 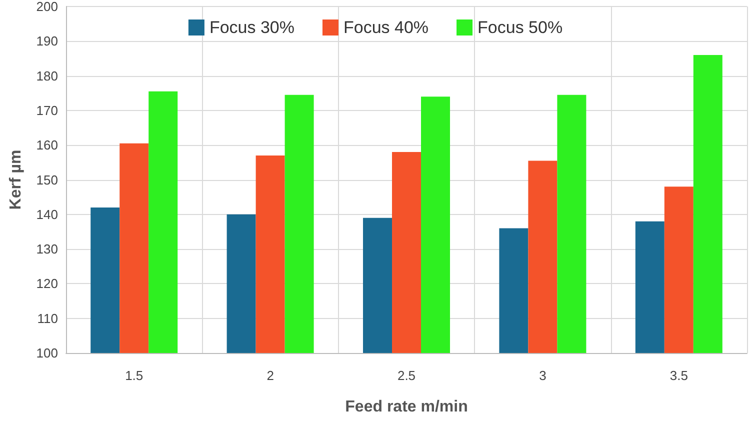 What do you see at coordinates (47, 249) in the screenshot?
I see `y-tick-label: 130` at bounding box center [47, 249].